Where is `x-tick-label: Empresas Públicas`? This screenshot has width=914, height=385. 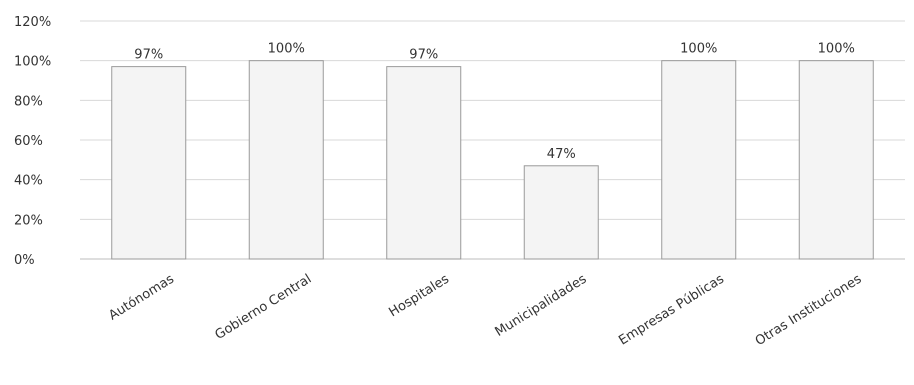
x-tick-label: Empresas Públicas is located at coordinates (671, 310).